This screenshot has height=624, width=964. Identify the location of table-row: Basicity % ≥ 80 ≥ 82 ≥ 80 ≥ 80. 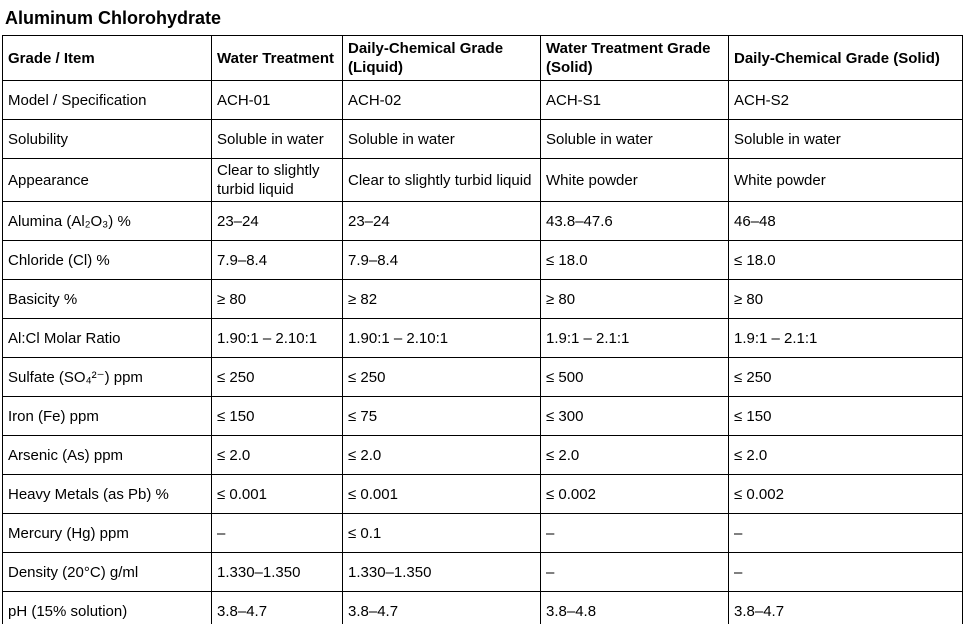
(482, 299).